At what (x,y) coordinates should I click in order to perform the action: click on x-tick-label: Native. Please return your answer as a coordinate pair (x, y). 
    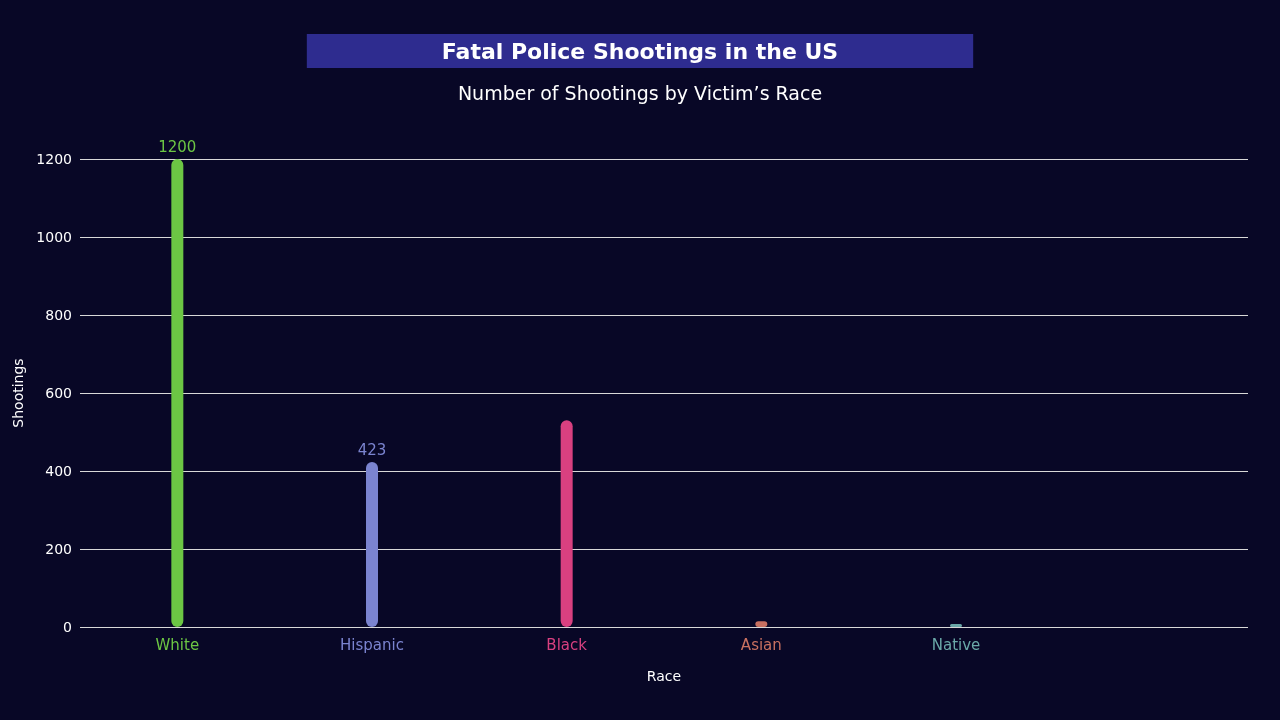
    Looking at the image, I should click on (956, 644).